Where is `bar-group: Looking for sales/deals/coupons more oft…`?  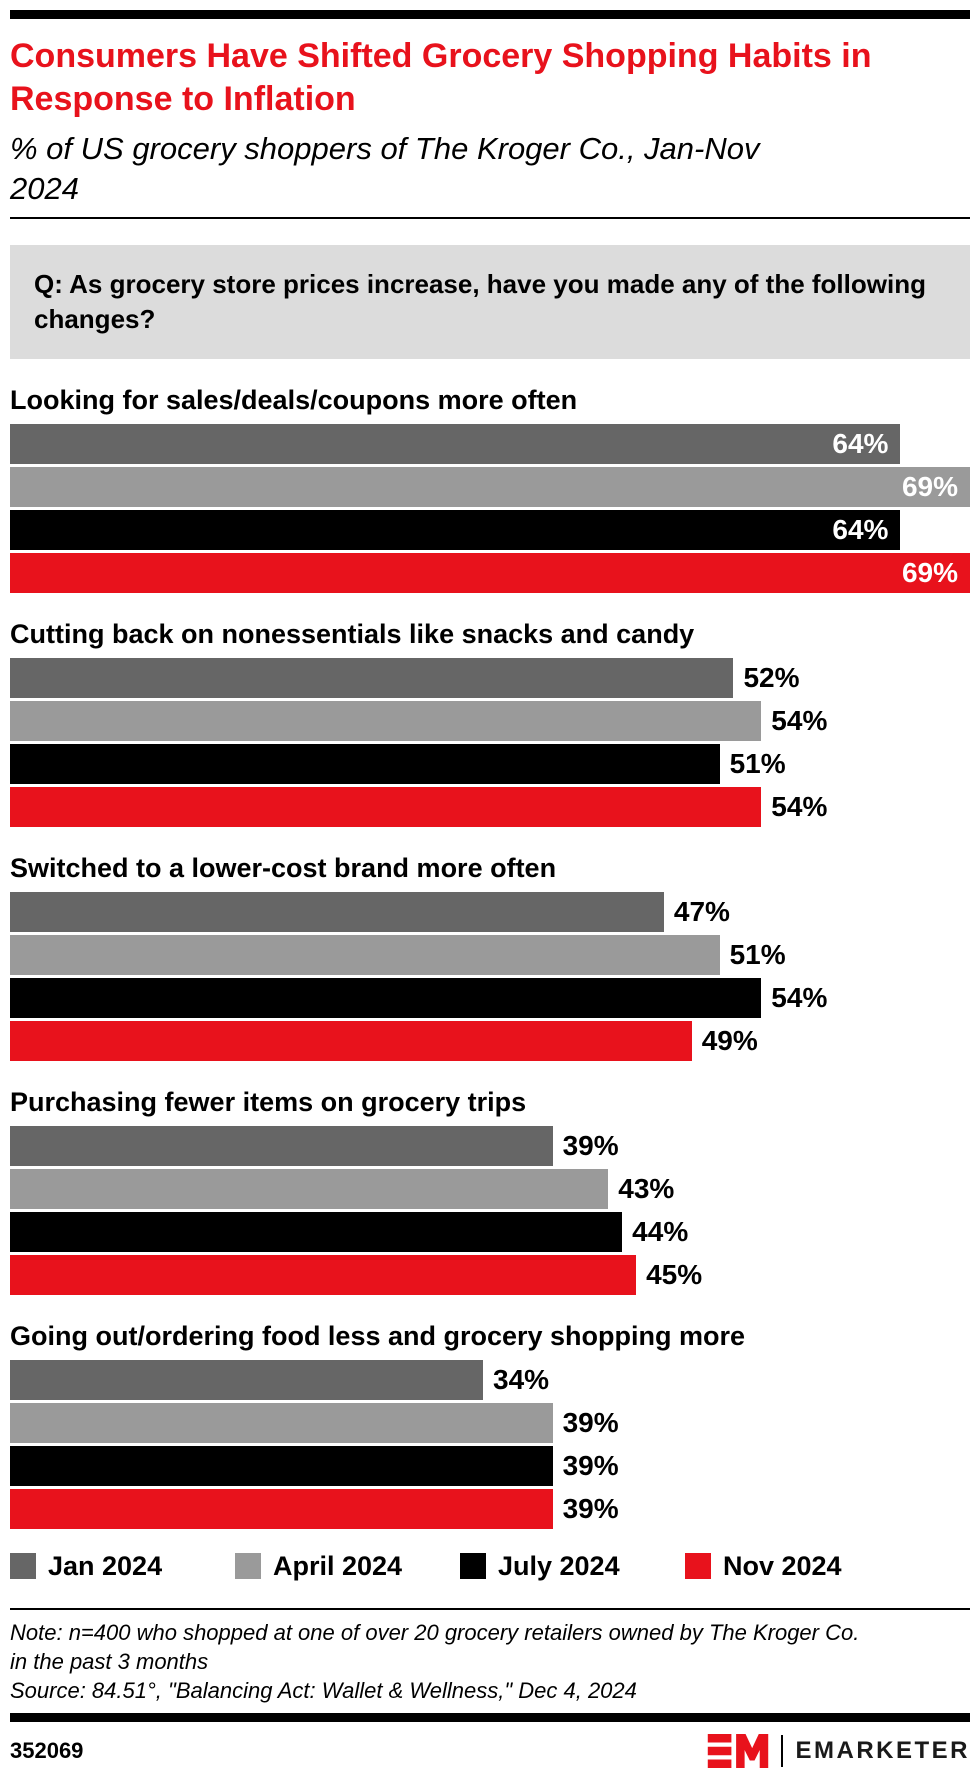
bar-group: Looking for sales/deals/coupons more oft… is located at coordinates (490, 488).